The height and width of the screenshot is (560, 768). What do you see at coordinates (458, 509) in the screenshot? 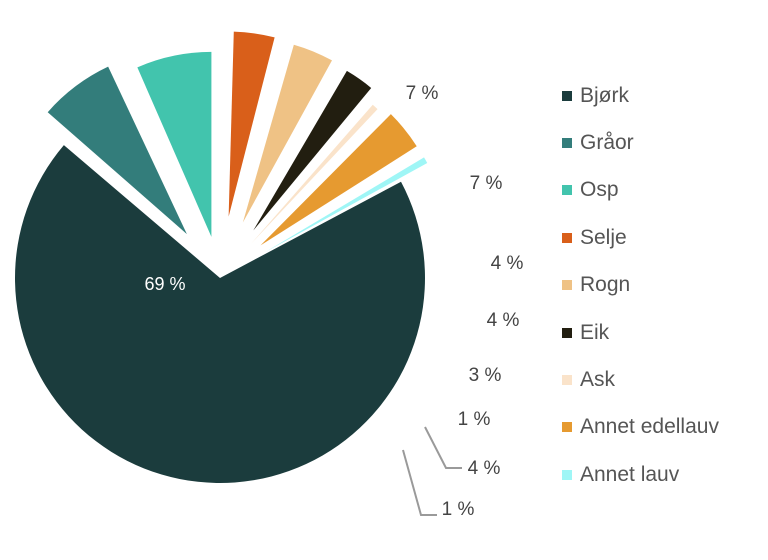
I see `slice-label-annet-lauv: 1 %` at bounding box center [458, 509].